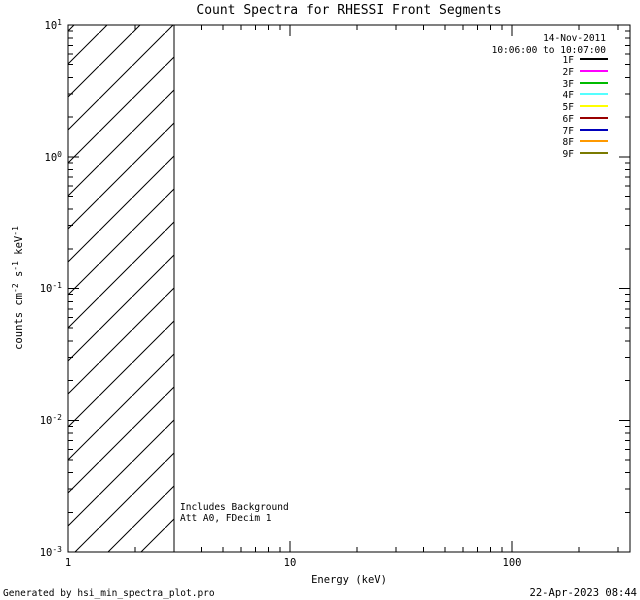 The height and width of the screenshot is (600, 640). What do you see at coordinates (585, 119) in the screenshot?
I see `legend-entry: 6F` at bounding box center [585, 119].